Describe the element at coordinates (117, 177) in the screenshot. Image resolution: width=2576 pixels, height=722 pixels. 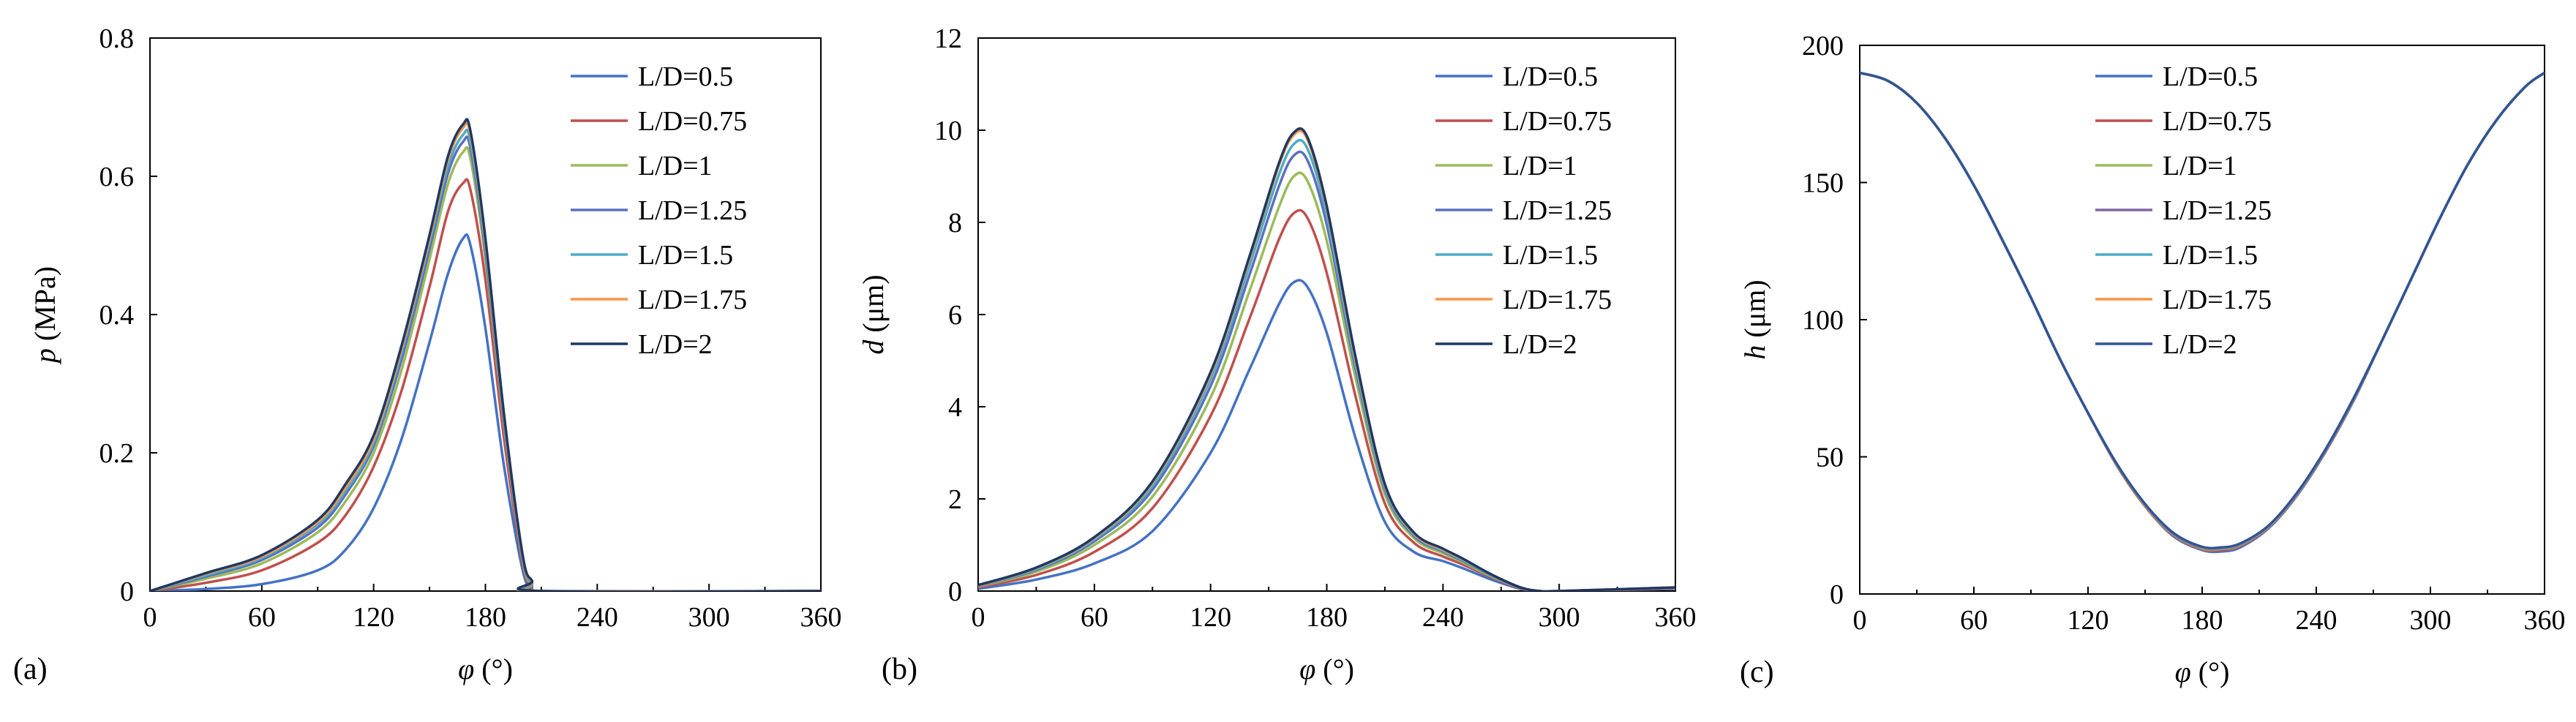
I see `y-tick-label: 0.6` at that location.